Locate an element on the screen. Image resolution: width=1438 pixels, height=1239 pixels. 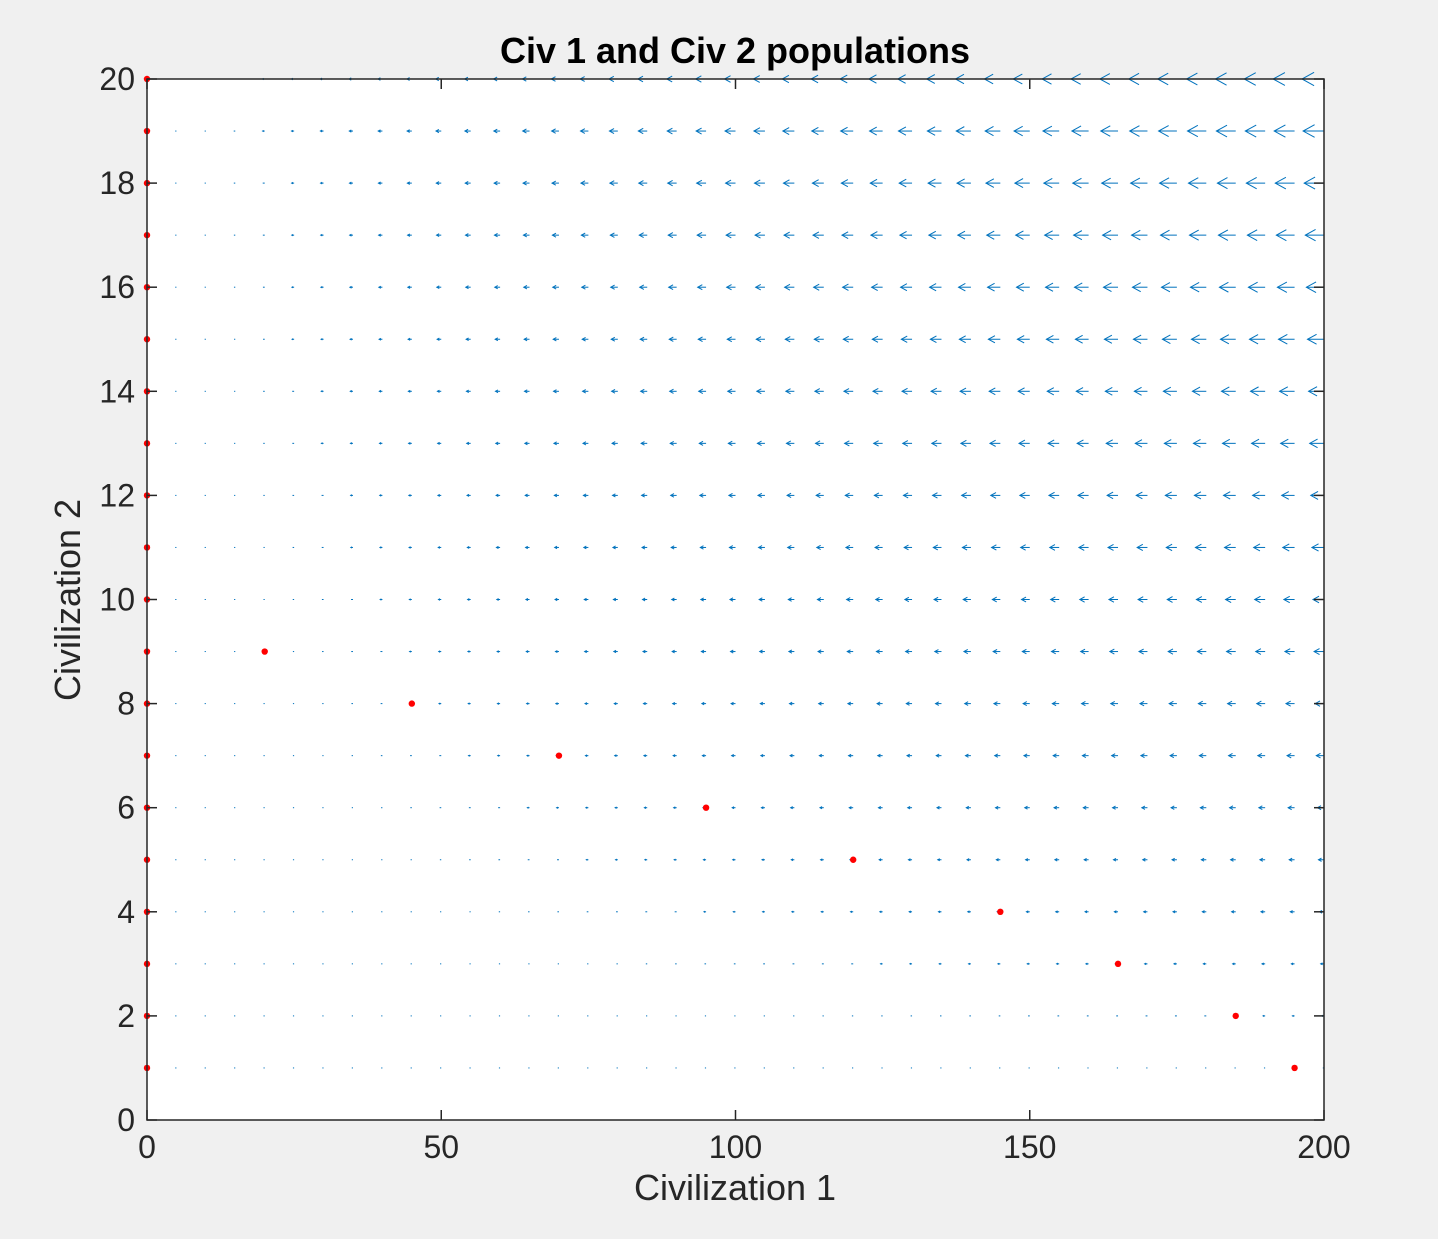
data-point is located at coordinates (1235, 1016).